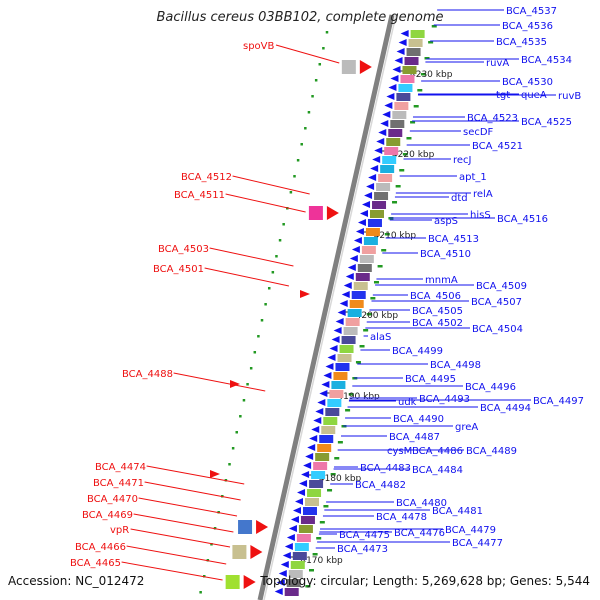  What do you see at coordinates (490, 387) in the screenshot?
I see `reverse-gene-label: BCA_4496` at bounding box center [490, 387].